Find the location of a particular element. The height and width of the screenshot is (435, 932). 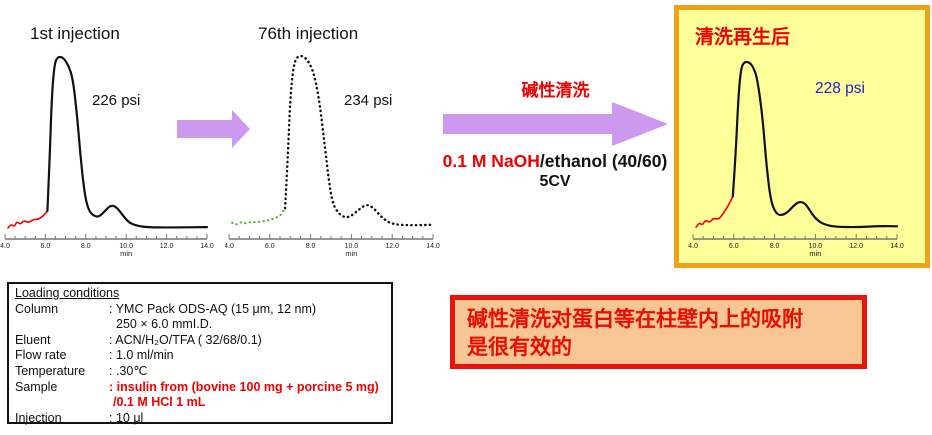

alkaline-wash-step-label: 碱性清洗 is located at coordinates (555, 90).